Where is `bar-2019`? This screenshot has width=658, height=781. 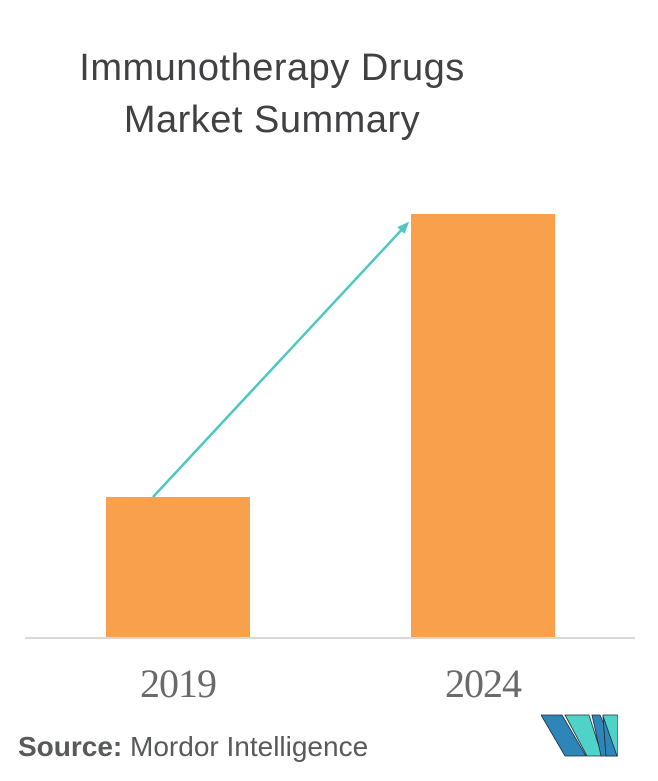
bar-2019 is located at coordinates (178, 567).